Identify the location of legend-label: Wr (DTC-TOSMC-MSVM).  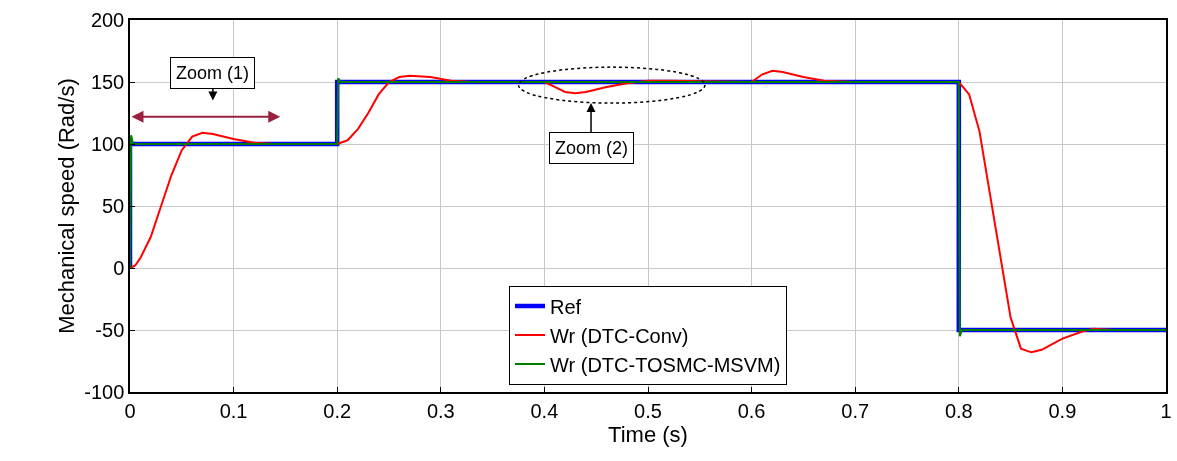
(665, 364).